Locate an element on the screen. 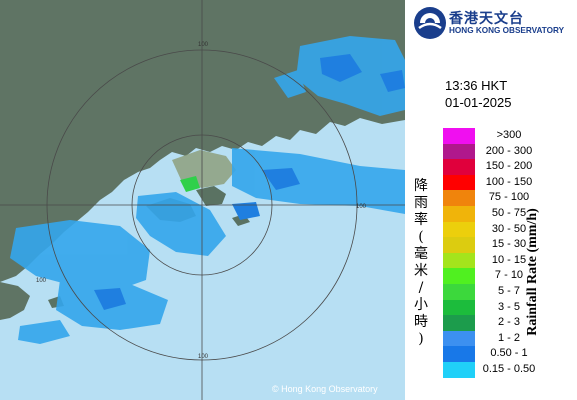  range-label-west: 100 is located at coordinates (41, 281).